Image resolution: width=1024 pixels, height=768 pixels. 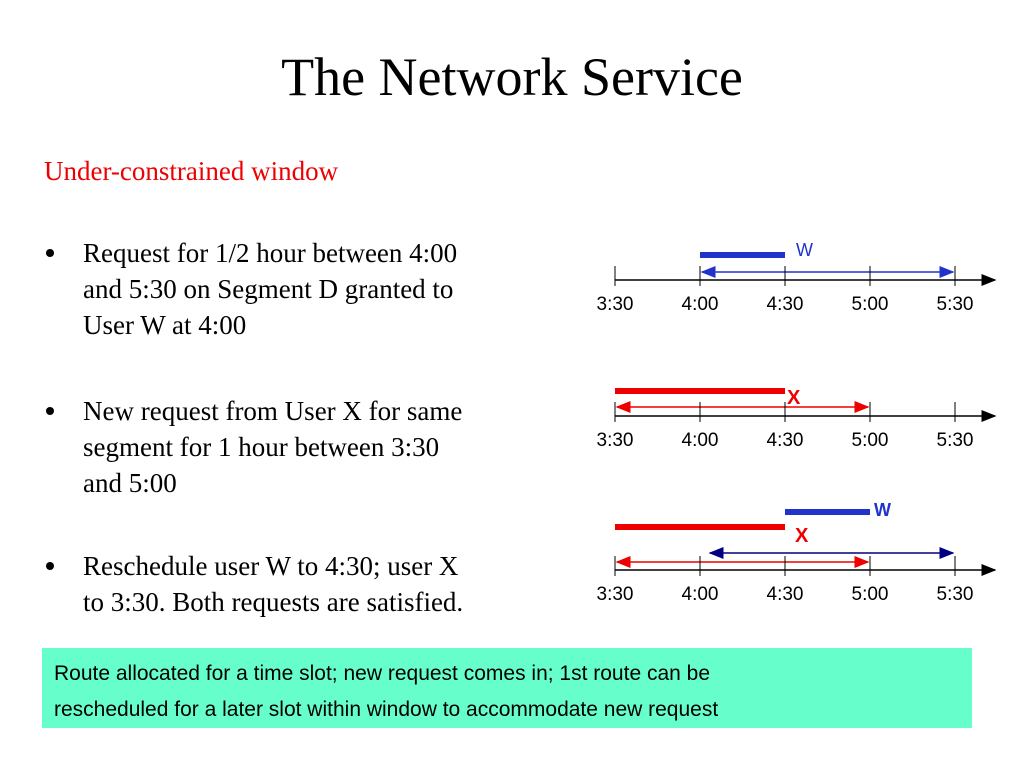 I want to click on bullet-text: New request from User X for same, so click(x=272, y=411).